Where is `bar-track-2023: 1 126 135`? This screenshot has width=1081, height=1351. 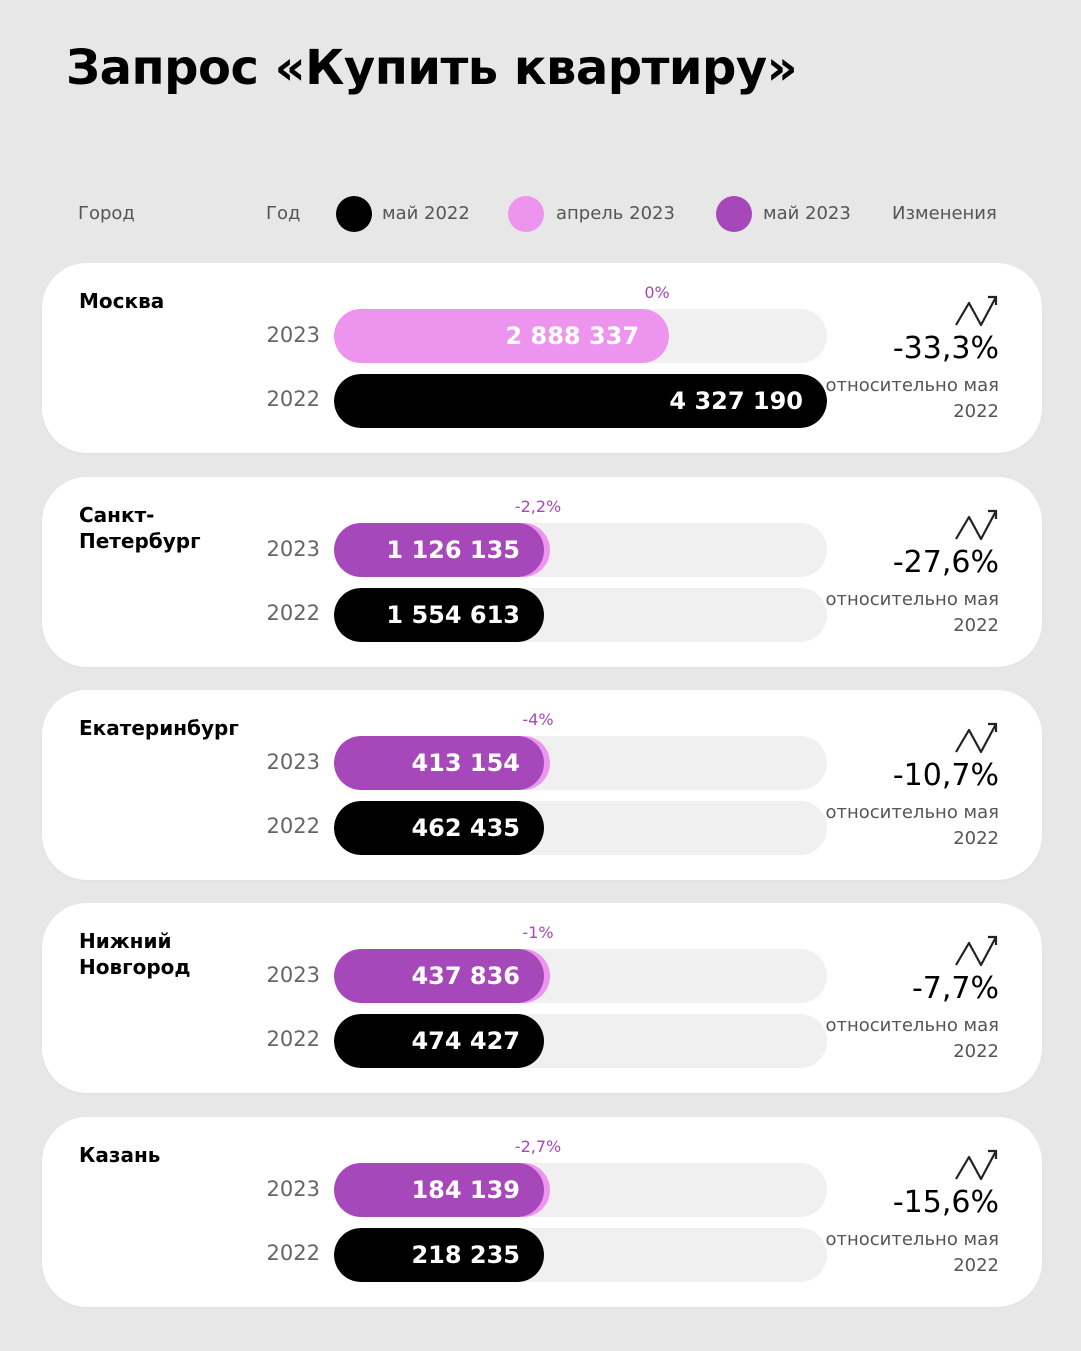 bar-track-2023: 1 126 135 is located at coordinates (580, 550).